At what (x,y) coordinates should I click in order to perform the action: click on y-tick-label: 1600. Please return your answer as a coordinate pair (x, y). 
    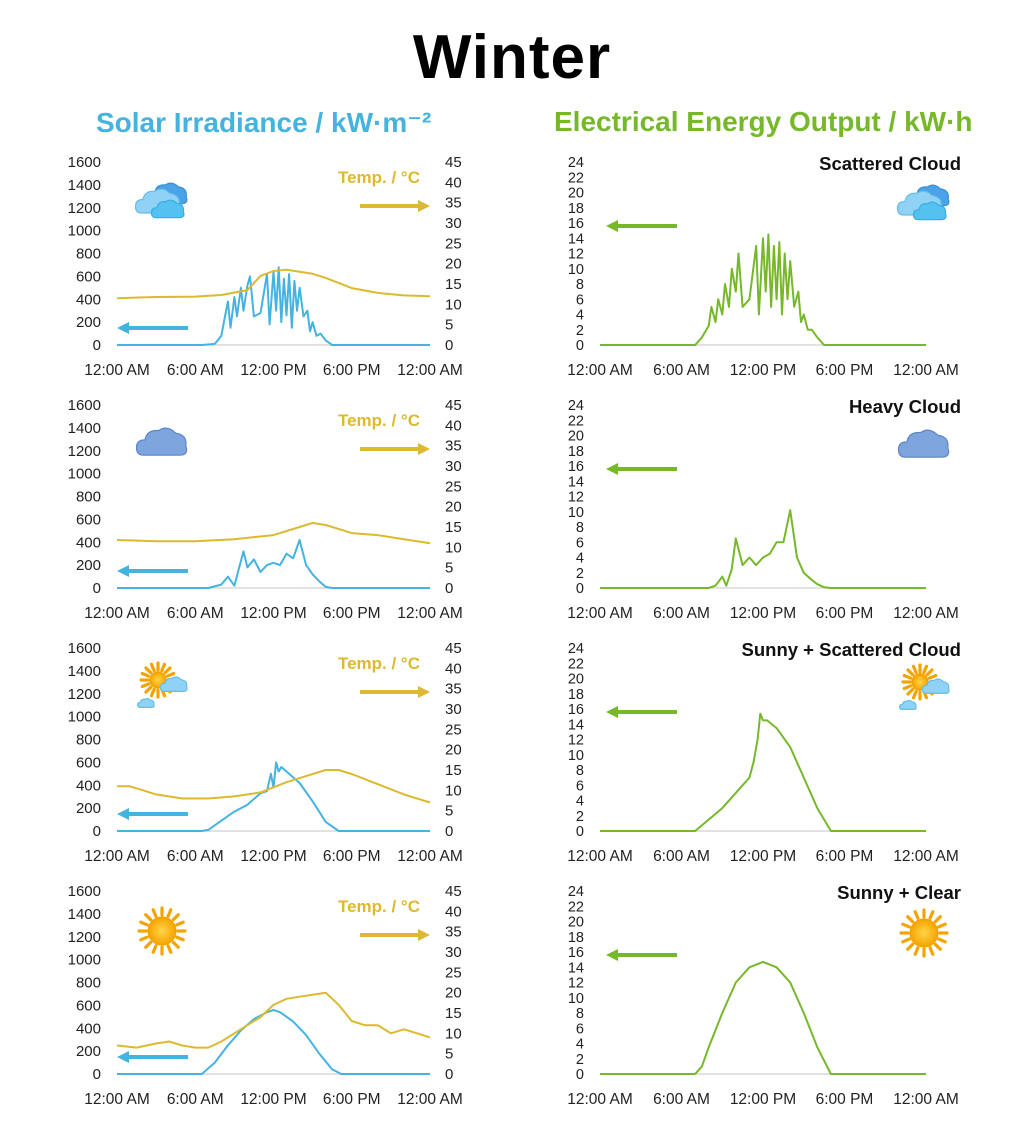
    Looking at the image, I should click on (84, 891).